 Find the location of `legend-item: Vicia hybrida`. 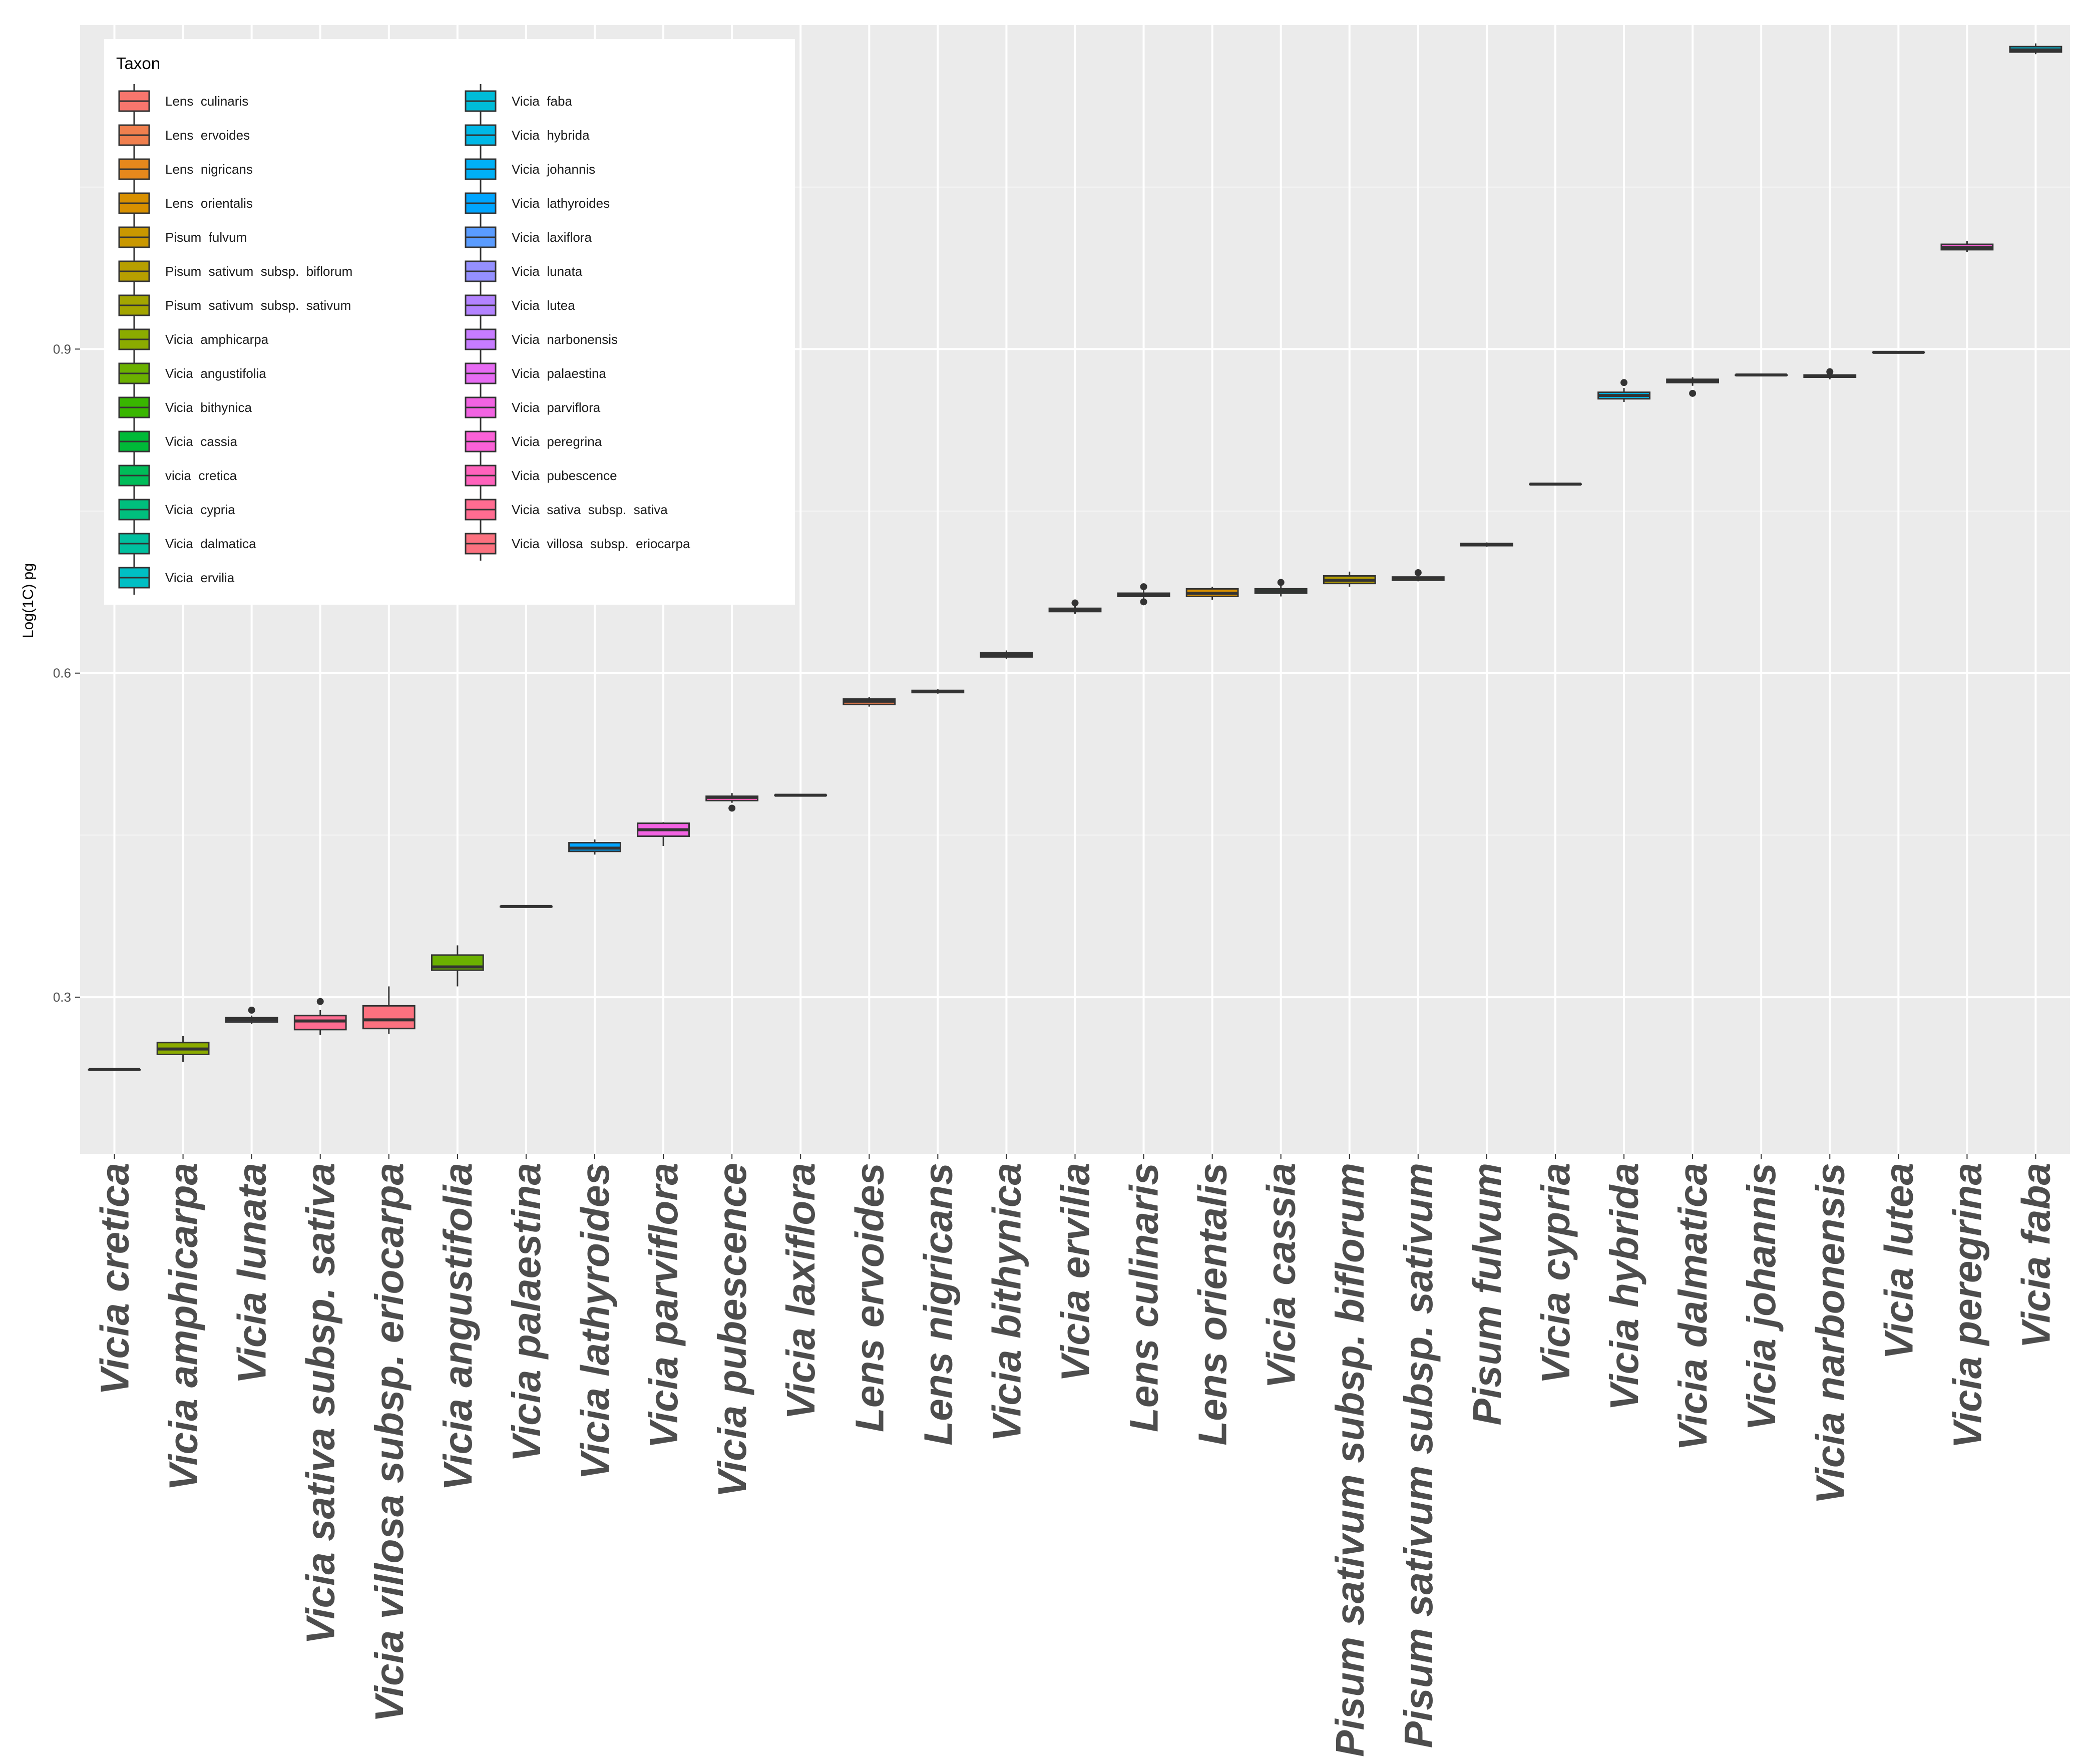

legend-item: Vicia hybrida is located at coordinates (527, 135).